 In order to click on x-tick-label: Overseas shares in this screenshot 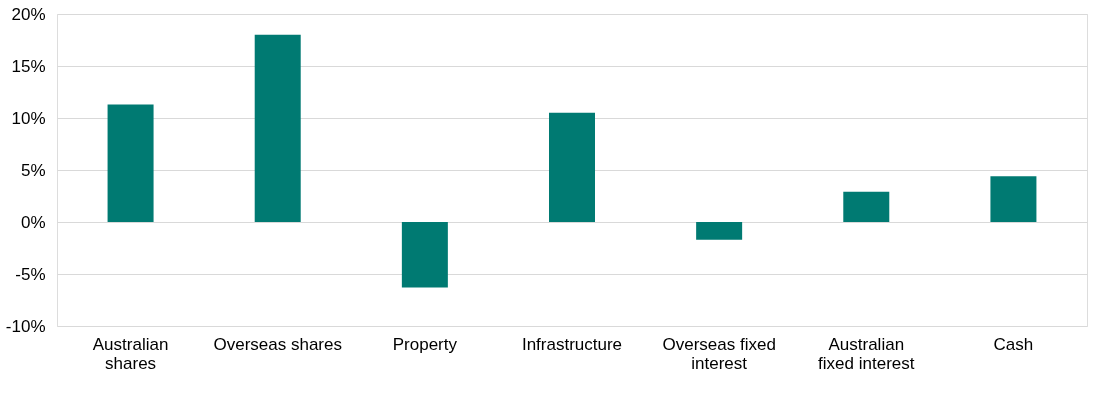, I will do `click(277, 344)`.